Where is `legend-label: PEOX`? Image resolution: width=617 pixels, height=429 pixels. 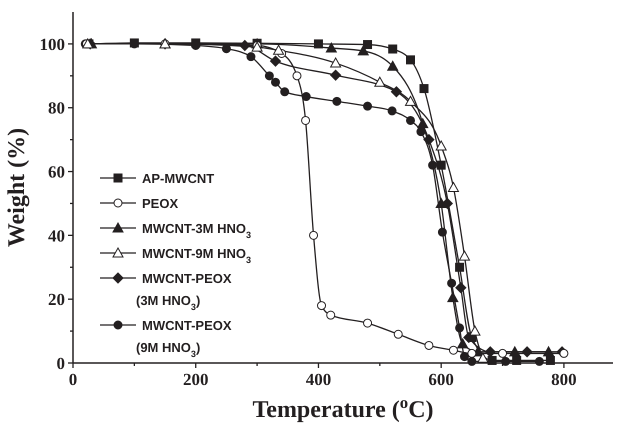 legend-label: PEOX is located at coordinates (160, 203).